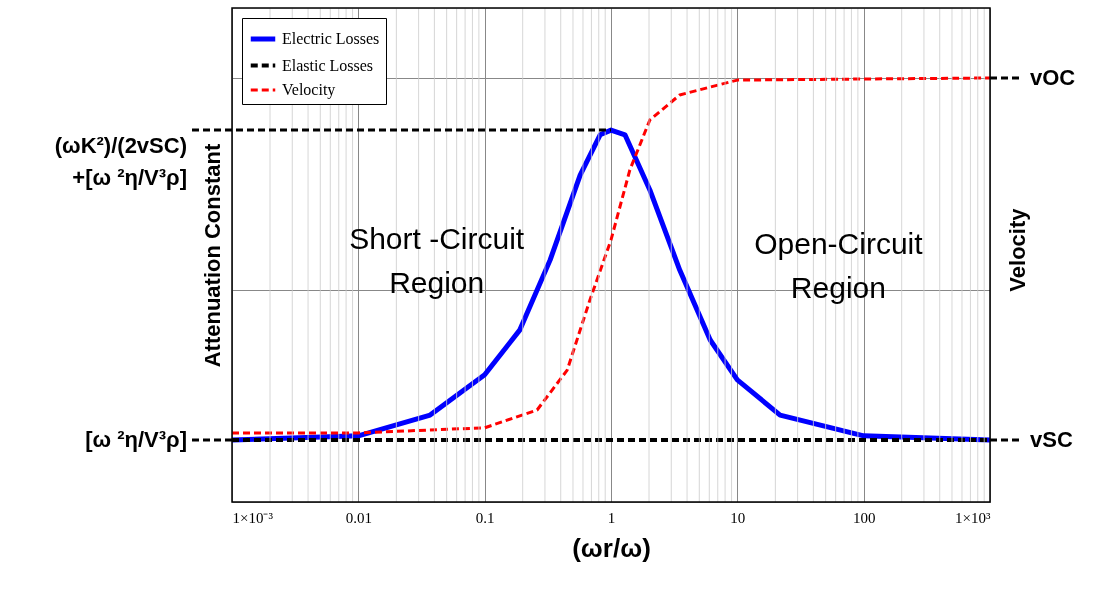 This screenshot has height=591, width=1093. I want to click on annotation: (ωK²)/(2vSC) +[ω ²η/V³ρ], so click(120, 162).